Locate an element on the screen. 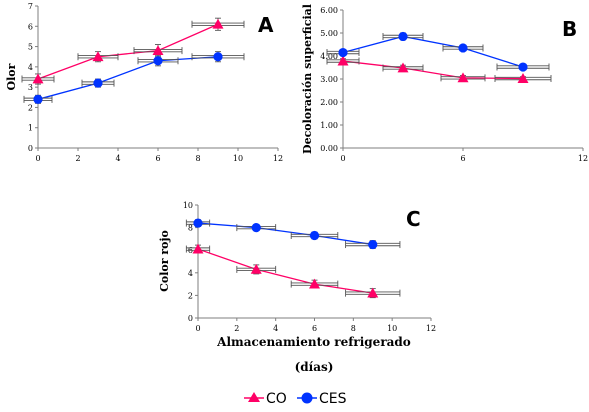 This screenshot has width=589, height=412. panel-c-y-tick-label: 4 is located at coordinates (190, 273).